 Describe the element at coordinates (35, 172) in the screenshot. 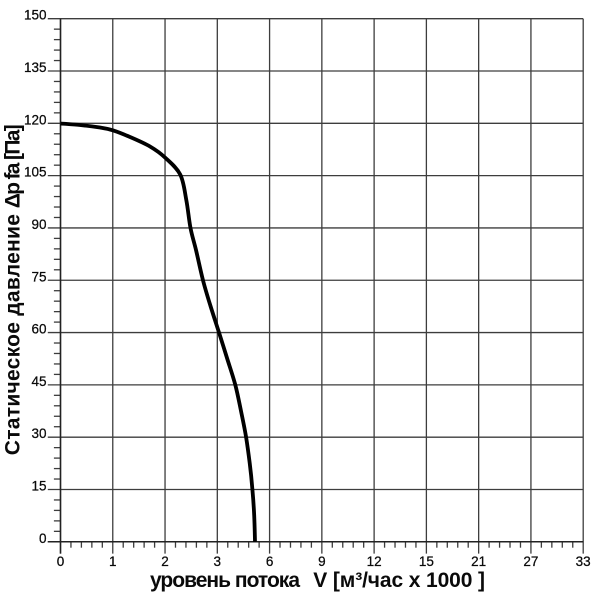

I see `svg-text: 105` at that location.